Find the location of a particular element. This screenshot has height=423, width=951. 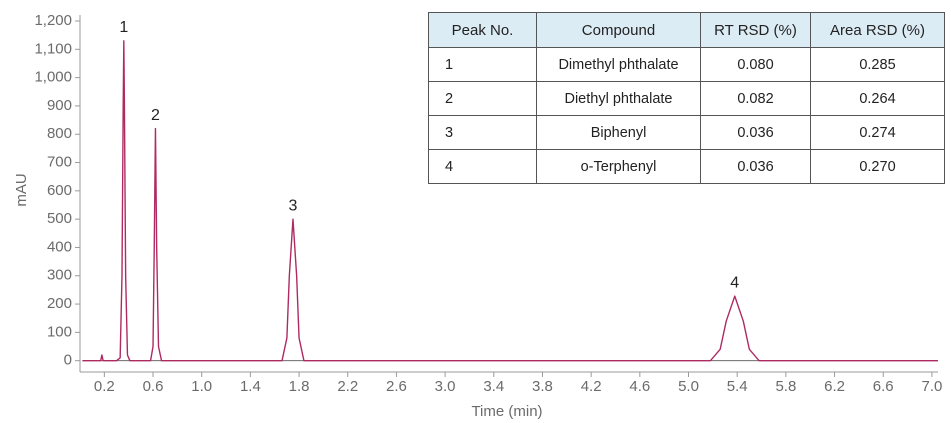

x-tick-label: 3.0 is located at coordinates (445, 386).